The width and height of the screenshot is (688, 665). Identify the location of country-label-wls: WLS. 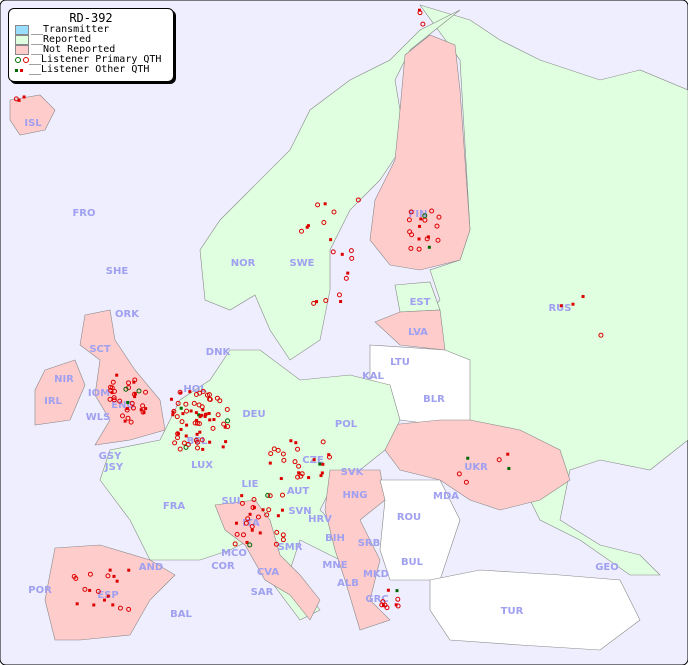
(98, 417).